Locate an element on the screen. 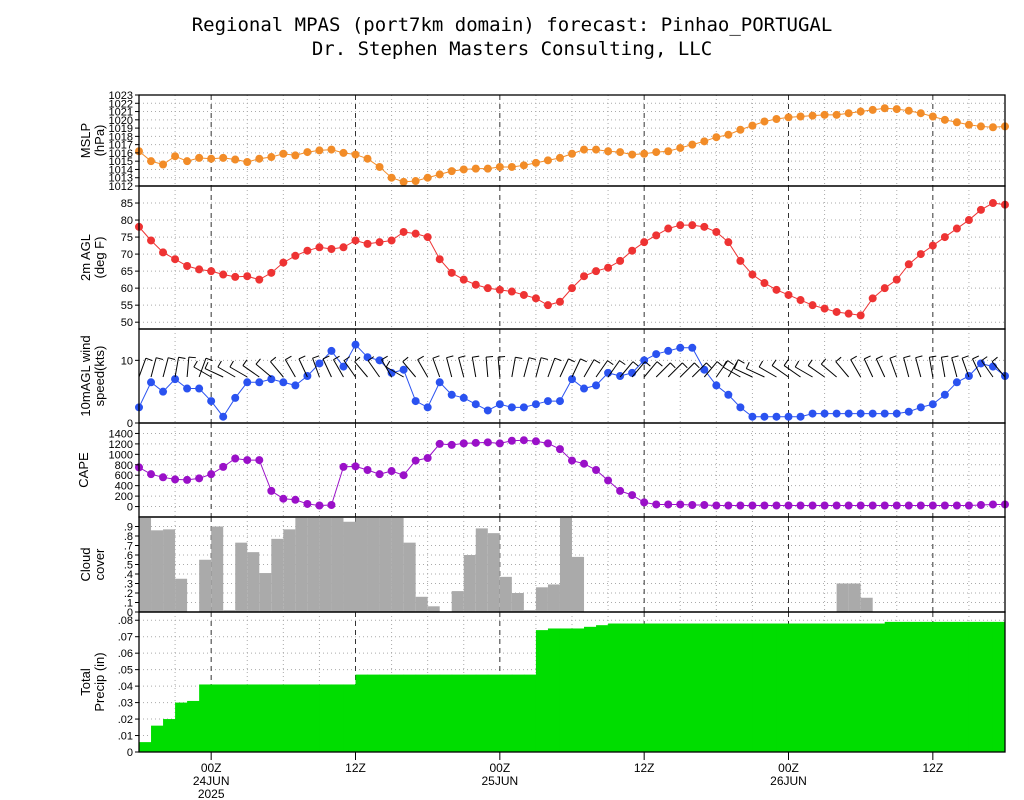  y-tick-label: 400 is located at coordinates (124, 487).